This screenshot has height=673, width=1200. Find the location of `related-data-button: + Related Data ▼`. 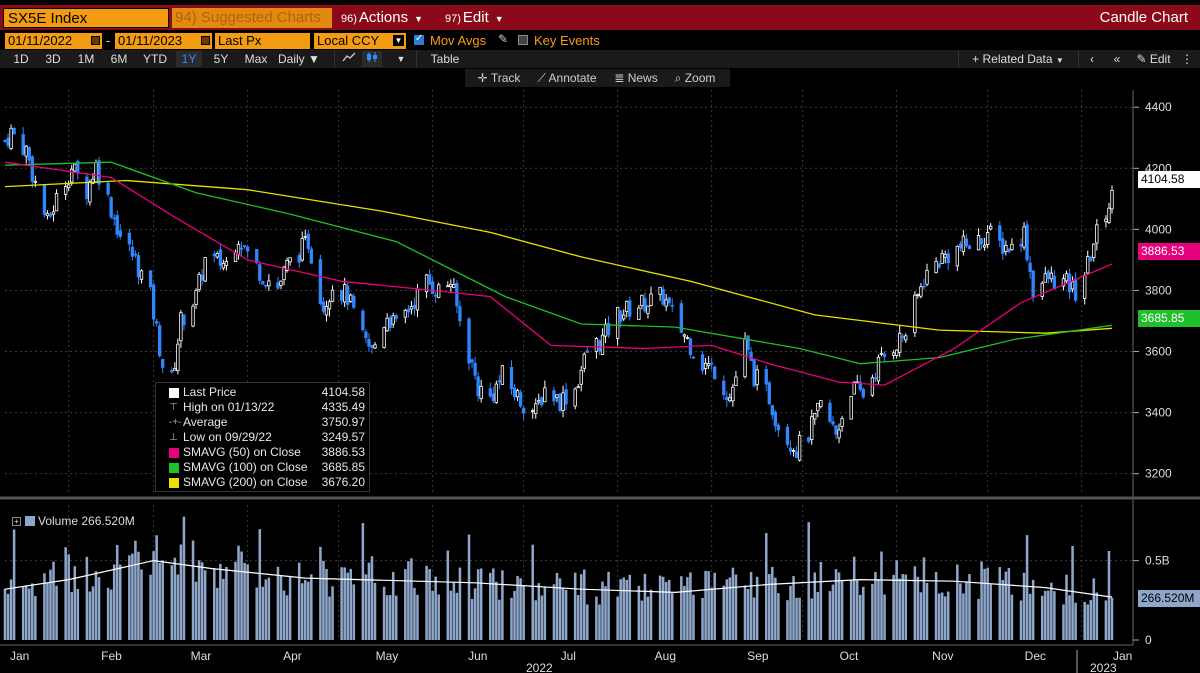

related-data-button: + Related Data ▼ is located at coordinates (1018, 59).